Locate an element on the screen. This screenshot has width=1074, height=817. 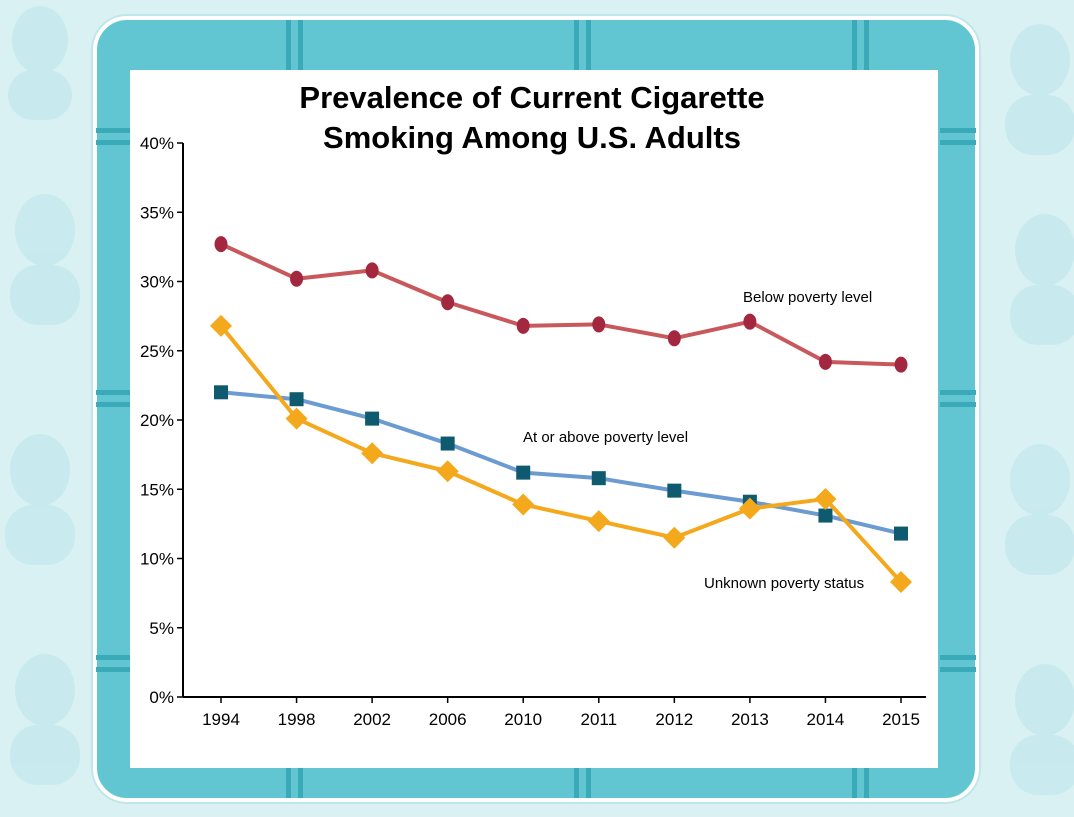
x-tick-label: 2006 is located at coordinates (448, 719).